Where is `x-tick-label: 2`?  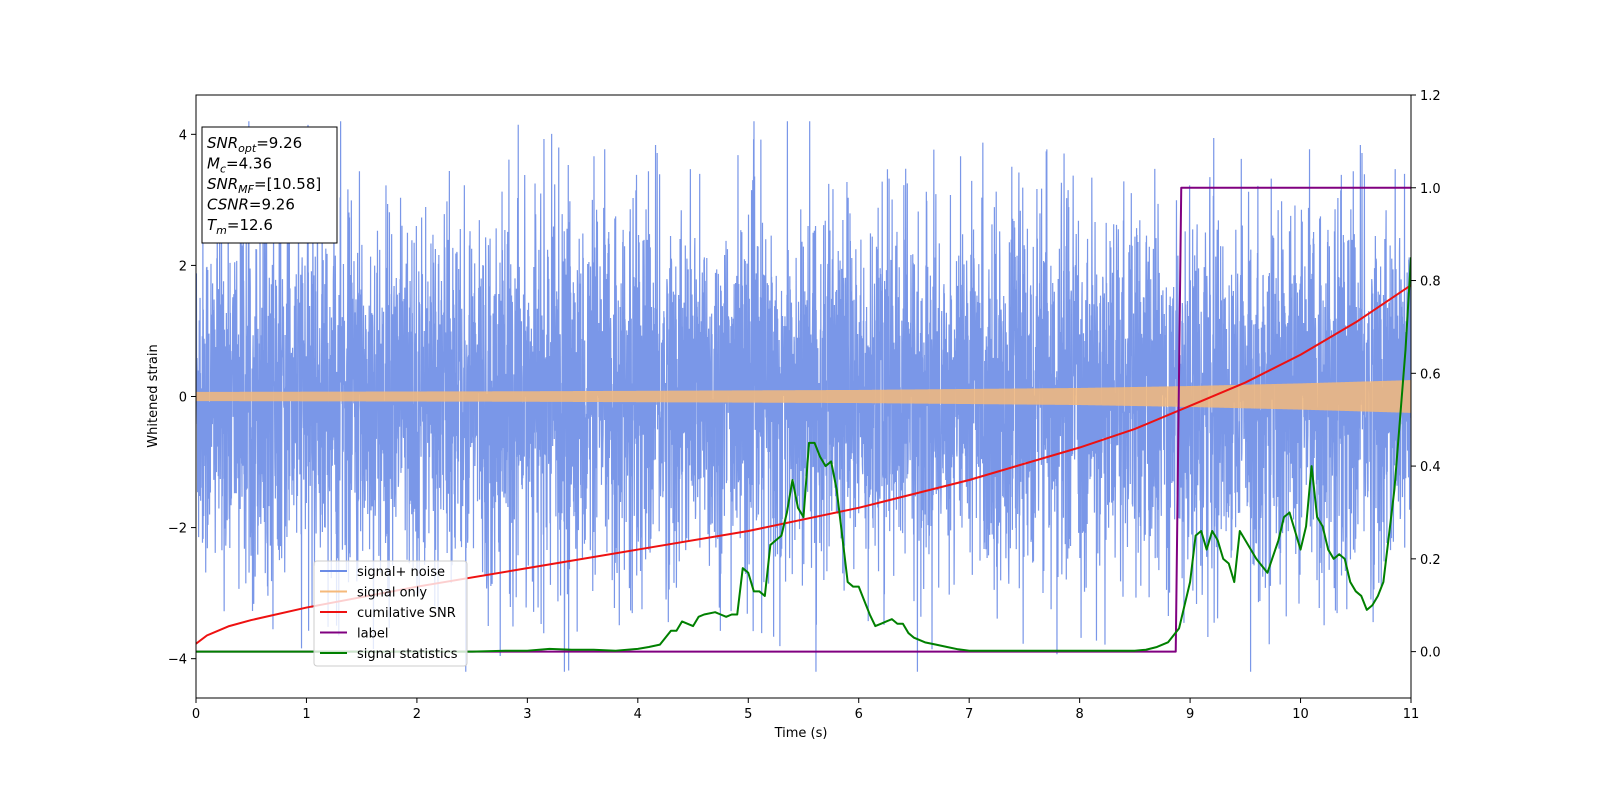
x-tick-label: 2 is located at coordinates (417, 714).